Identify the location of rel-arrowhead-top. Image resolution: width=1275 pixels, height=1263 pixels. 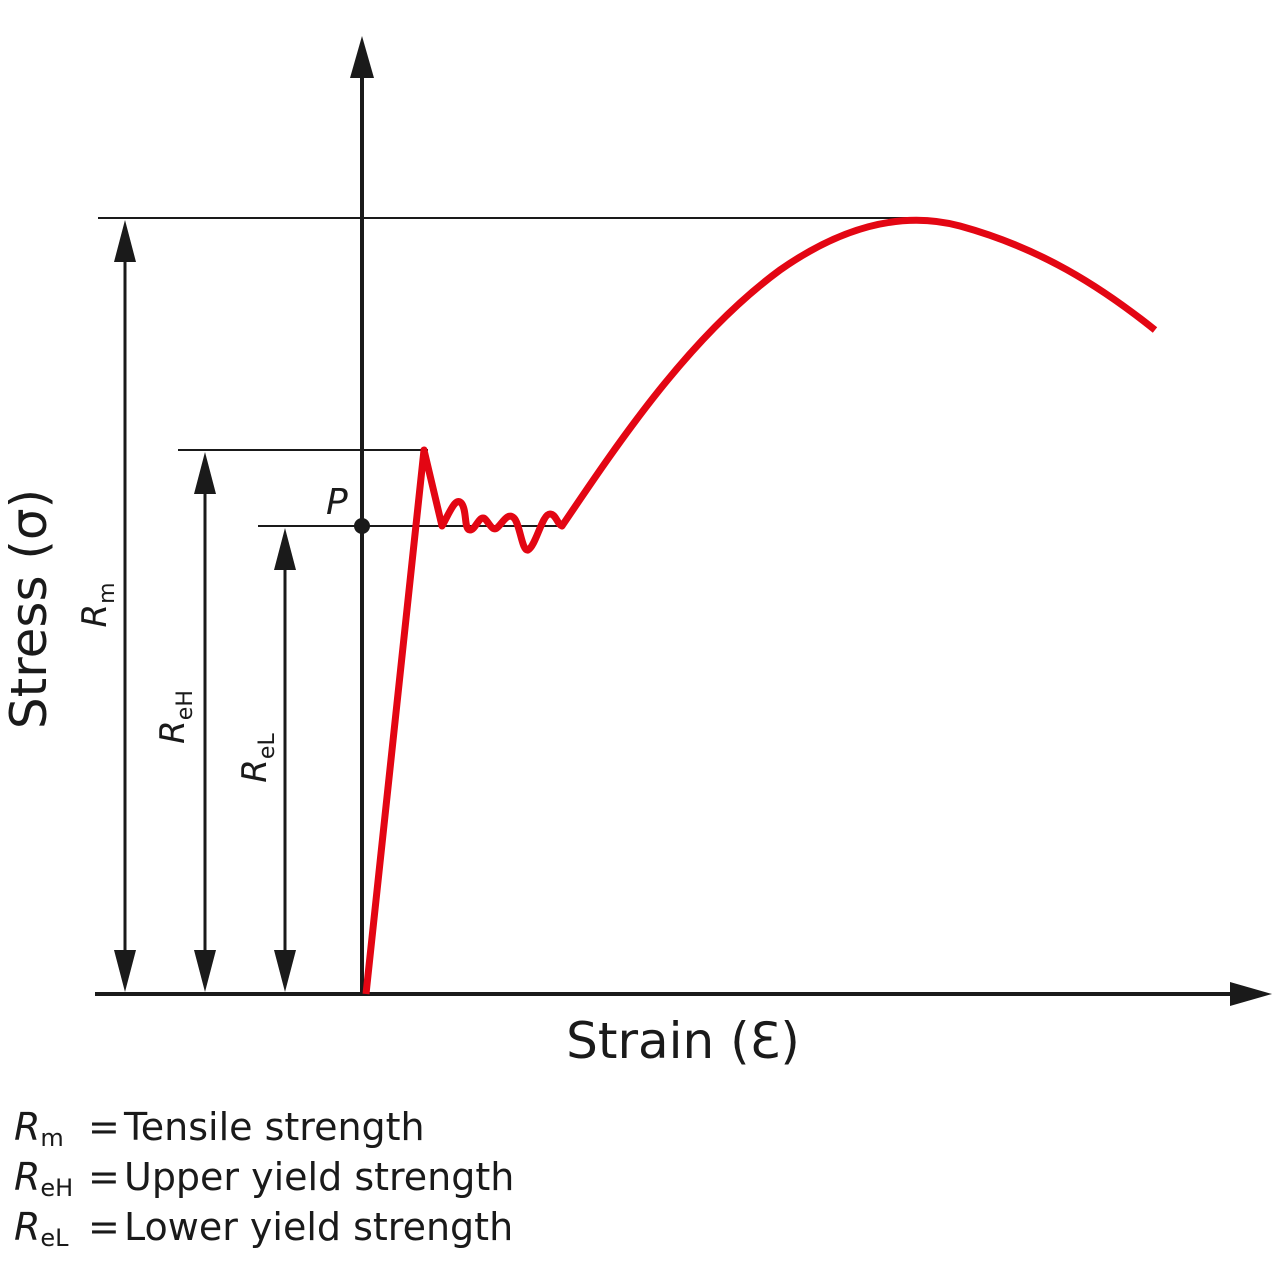
(285, 549).